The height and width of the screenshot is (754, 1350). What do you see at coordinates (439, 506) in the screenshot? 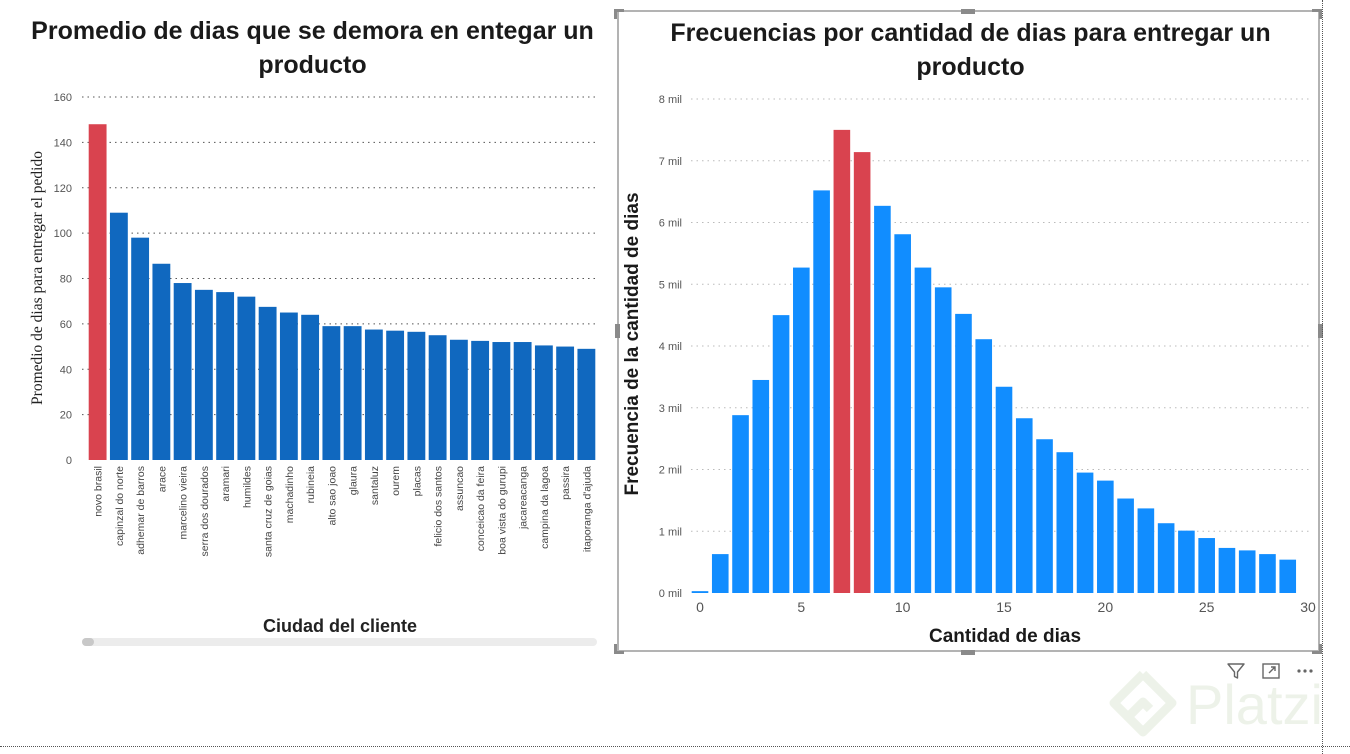
I see `x-tick-label: felicio dos santos` at bounding box center [439, 506].